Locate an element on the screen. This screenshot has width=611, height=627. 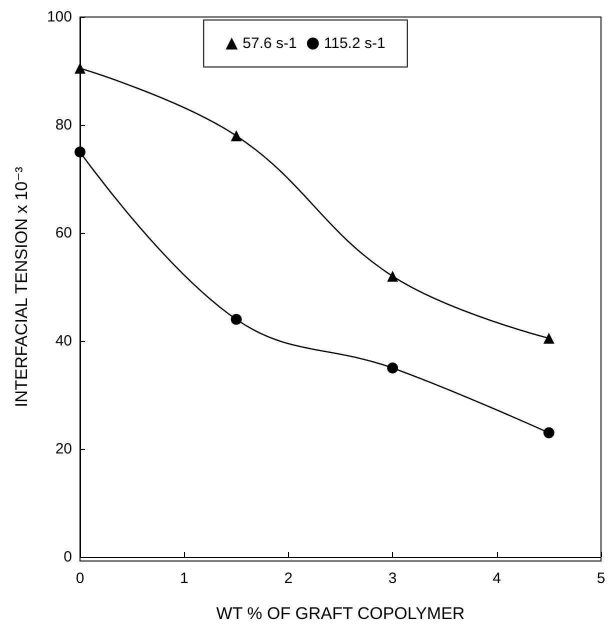
legend-label: 57.6 s-1 is located at coordinates (269, 43).